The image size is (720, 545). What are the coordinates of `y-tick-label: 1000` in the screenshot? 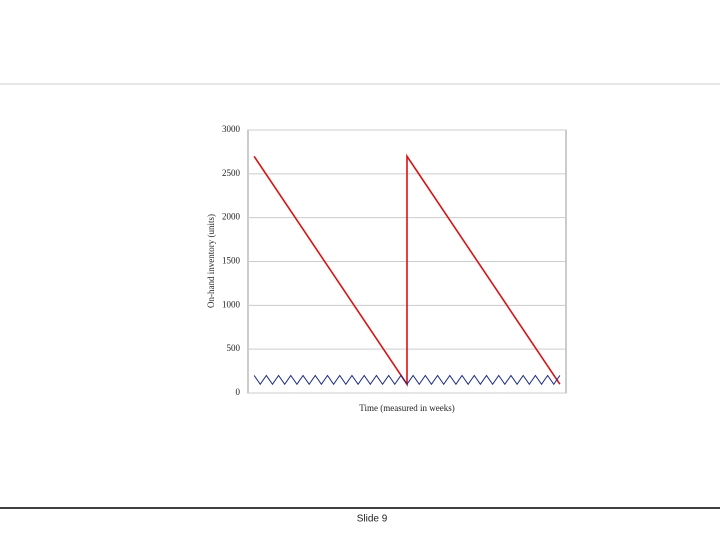 It's located at (231, 304).